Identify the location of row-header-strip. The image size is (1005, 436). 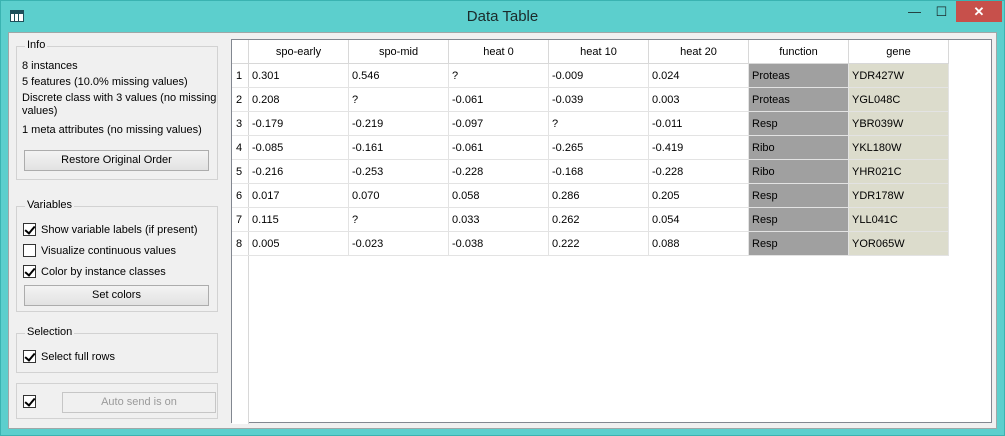
(240, 244).